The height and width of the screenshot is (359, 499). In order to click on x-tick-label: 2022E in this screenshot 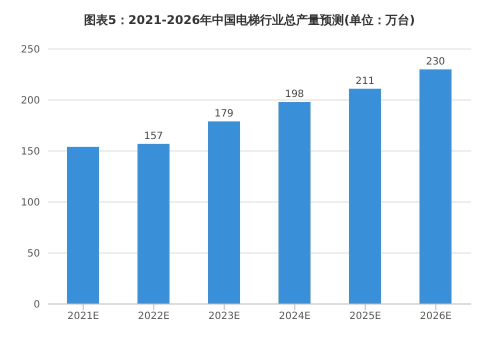, I will do `click(154, 316)`.